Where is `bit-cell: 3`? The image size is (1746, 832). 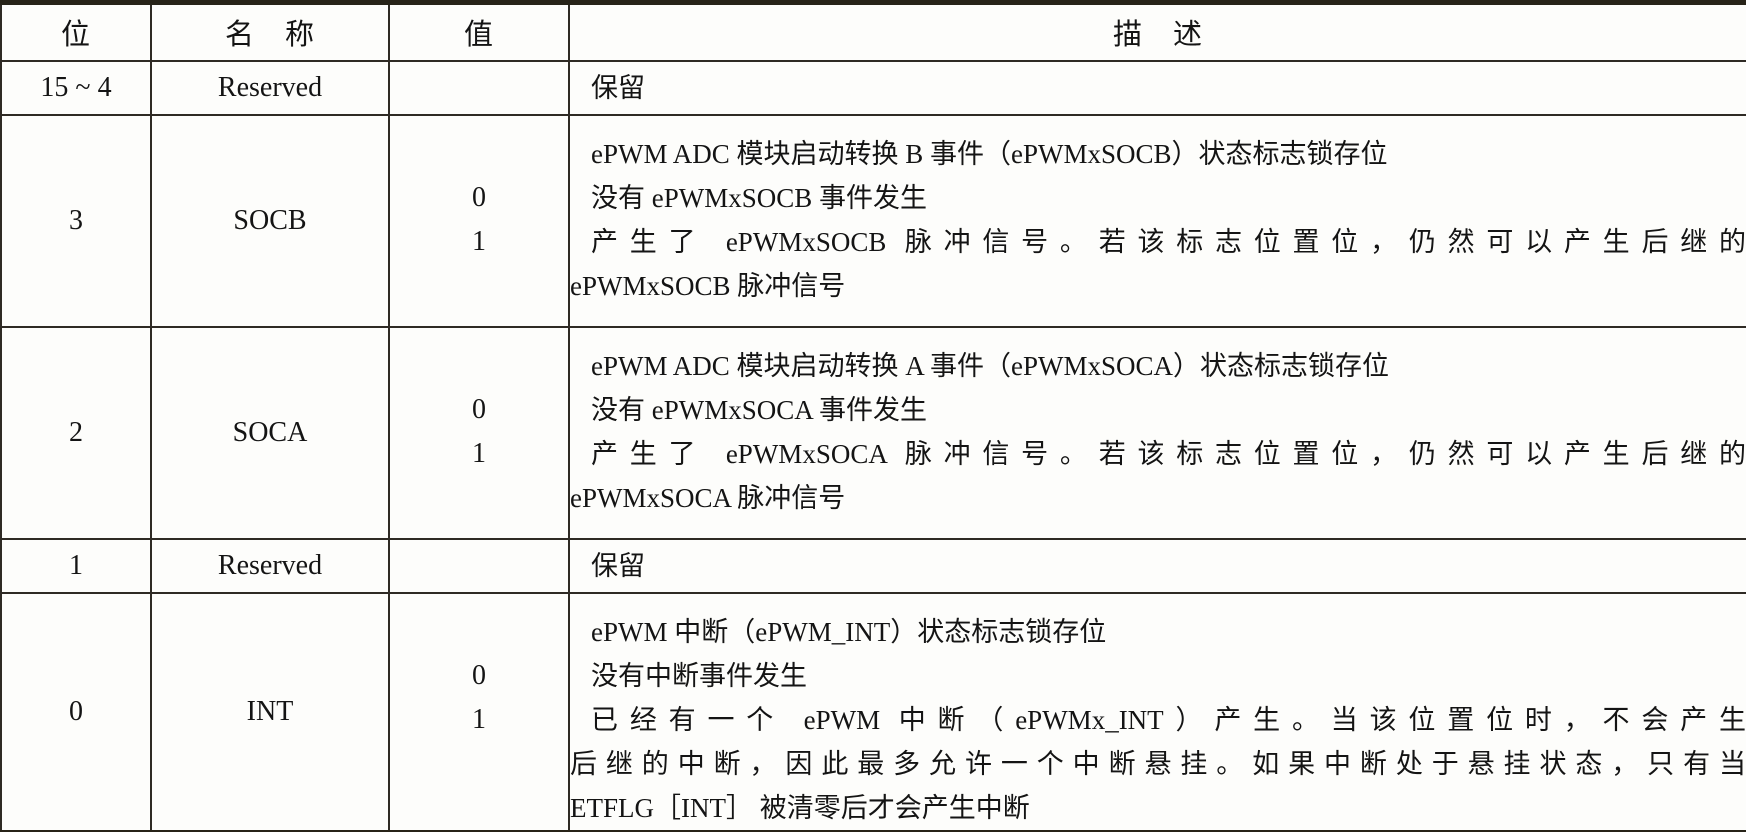 bit-cell: 3 is located at coordinates (76, 220).